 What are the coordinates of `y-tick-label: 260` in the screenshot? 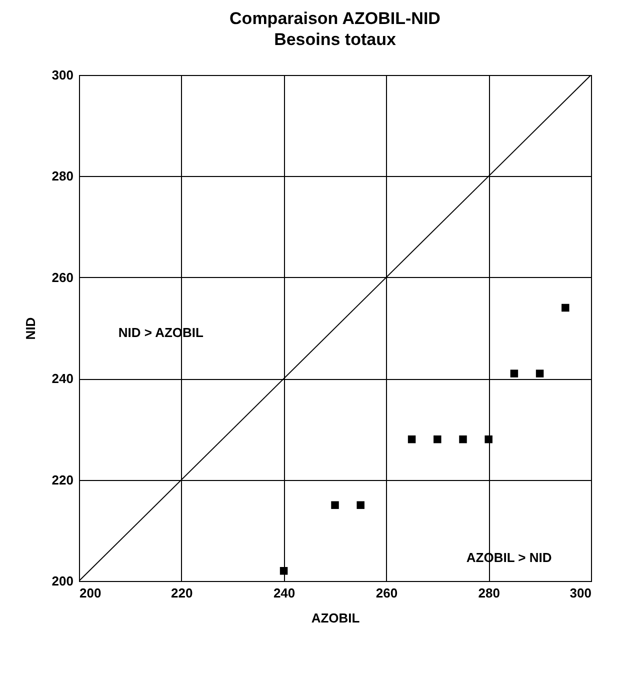 It's located at (63, 277).